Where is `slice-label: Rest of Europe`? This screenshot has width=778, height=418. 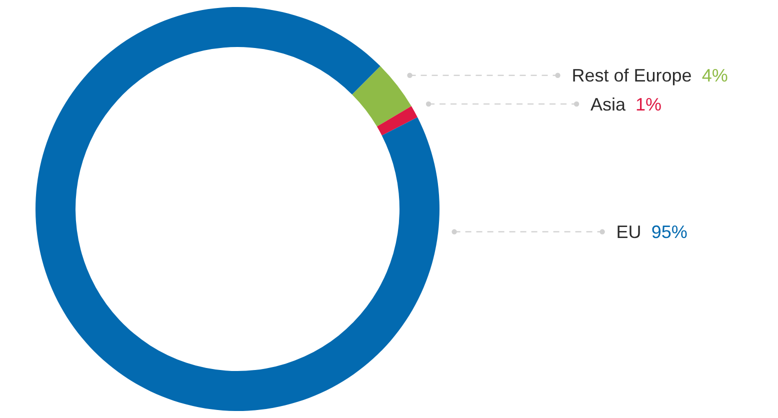 slice-label: Rest of Europe is located at coordinates (632, 76).